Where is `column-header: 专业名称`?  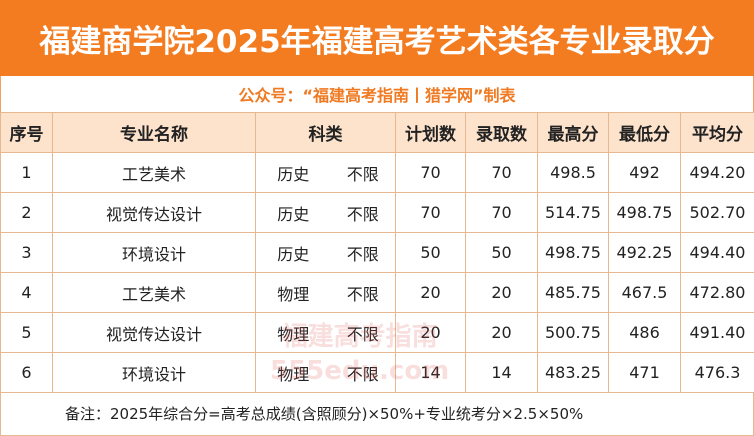
column-header: 专业名称 is located at coordinates (154, 132).